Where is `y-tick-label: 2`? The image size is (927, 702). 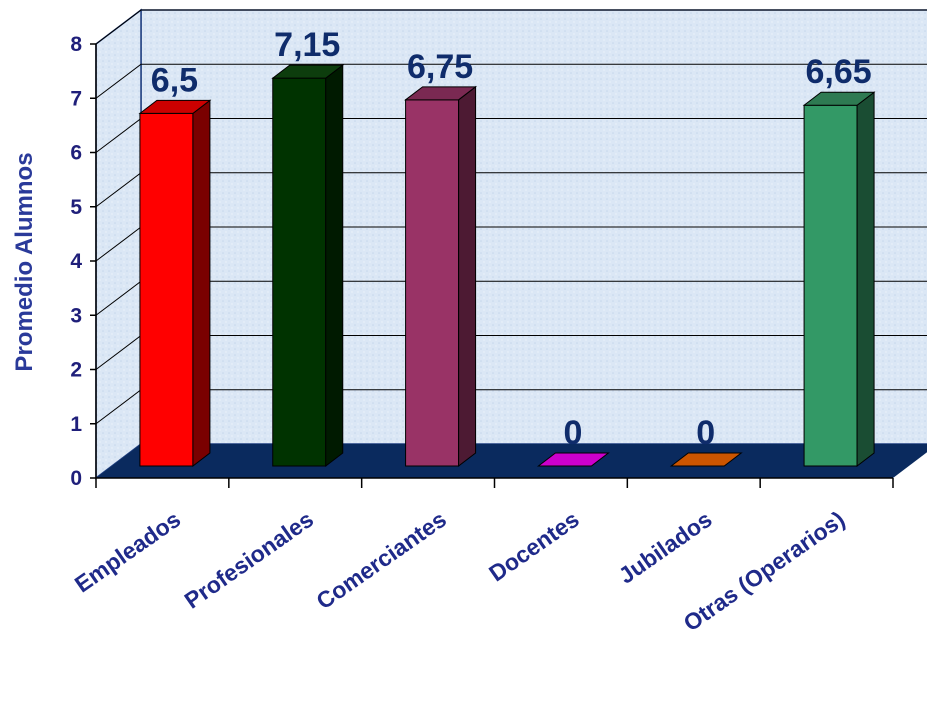
y-tick-label: 2 is located at coordinates (76, 370).